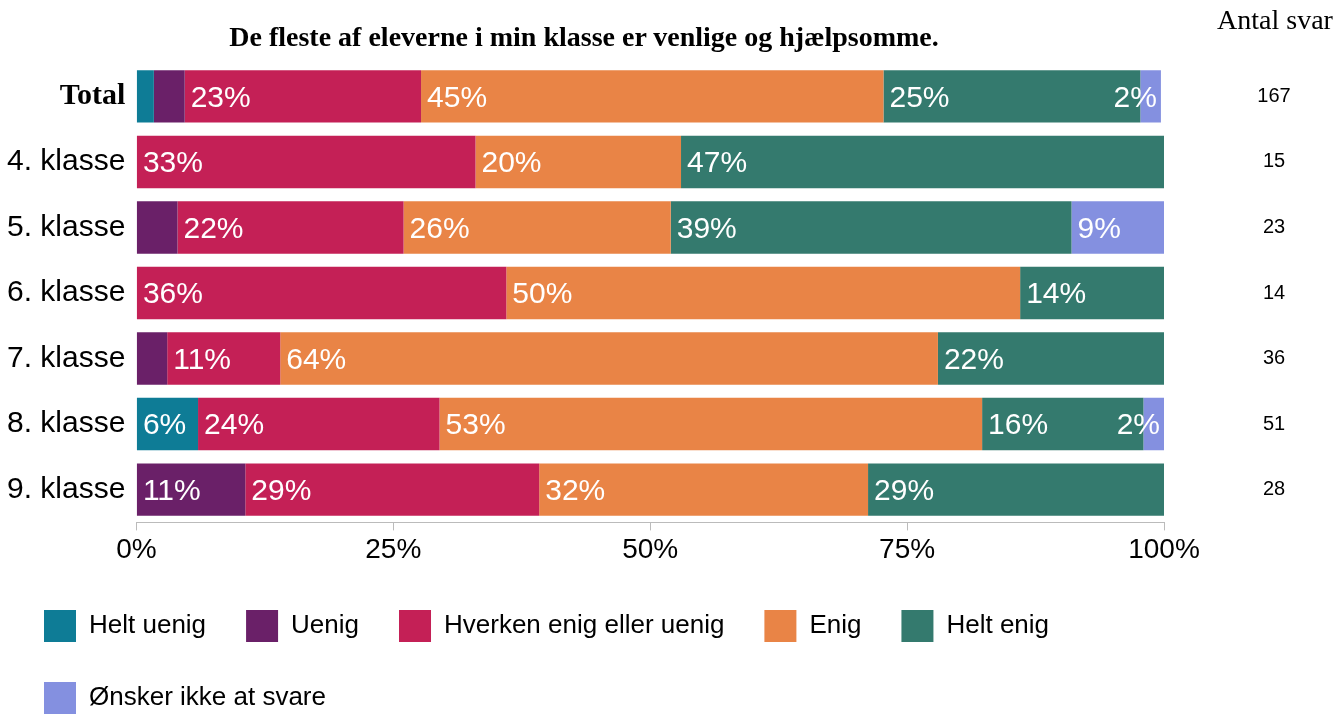  Describe the element at coordinates (220, 96) in the screenshot. I see `data-label: 23%` at that location.